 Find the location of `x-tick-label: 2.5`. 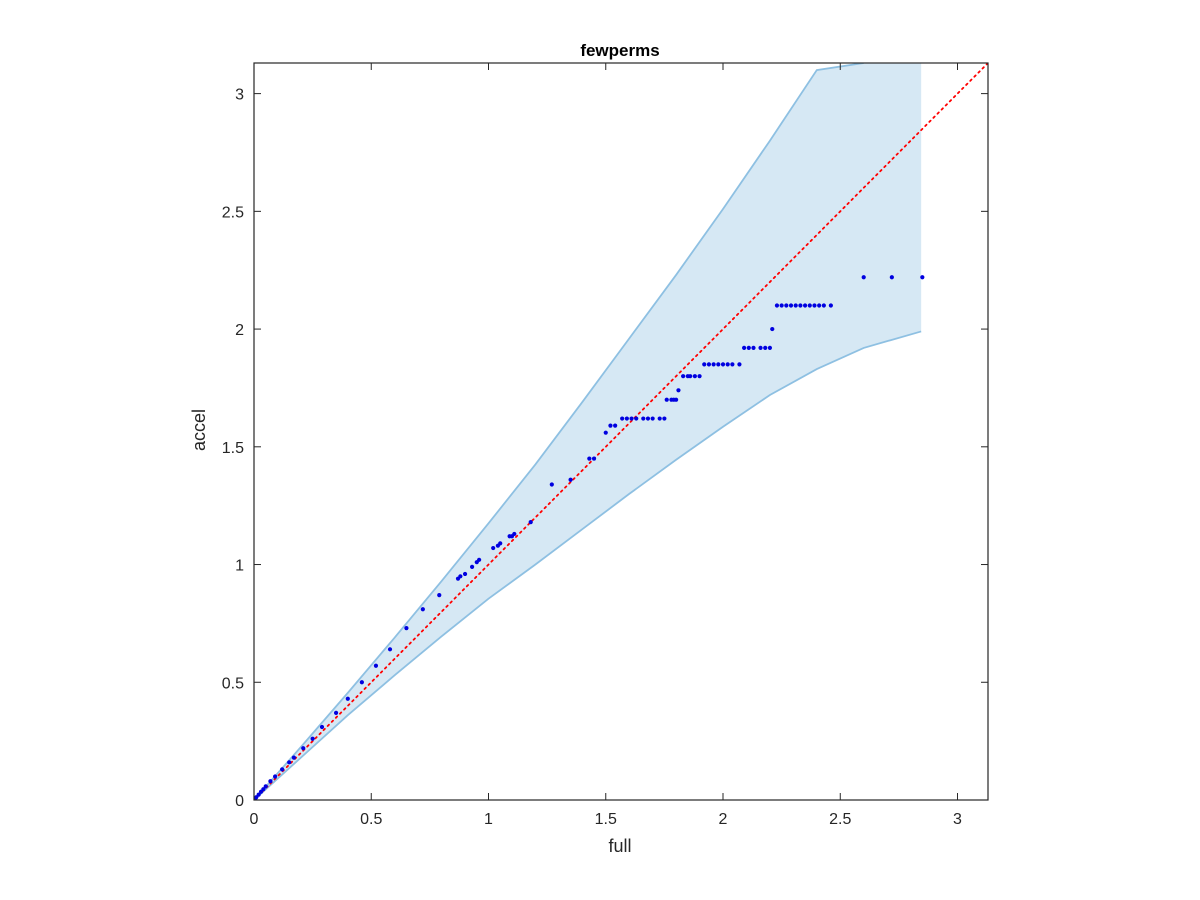

x-tick-label: 2.5 is located at coordinates (840, 819).